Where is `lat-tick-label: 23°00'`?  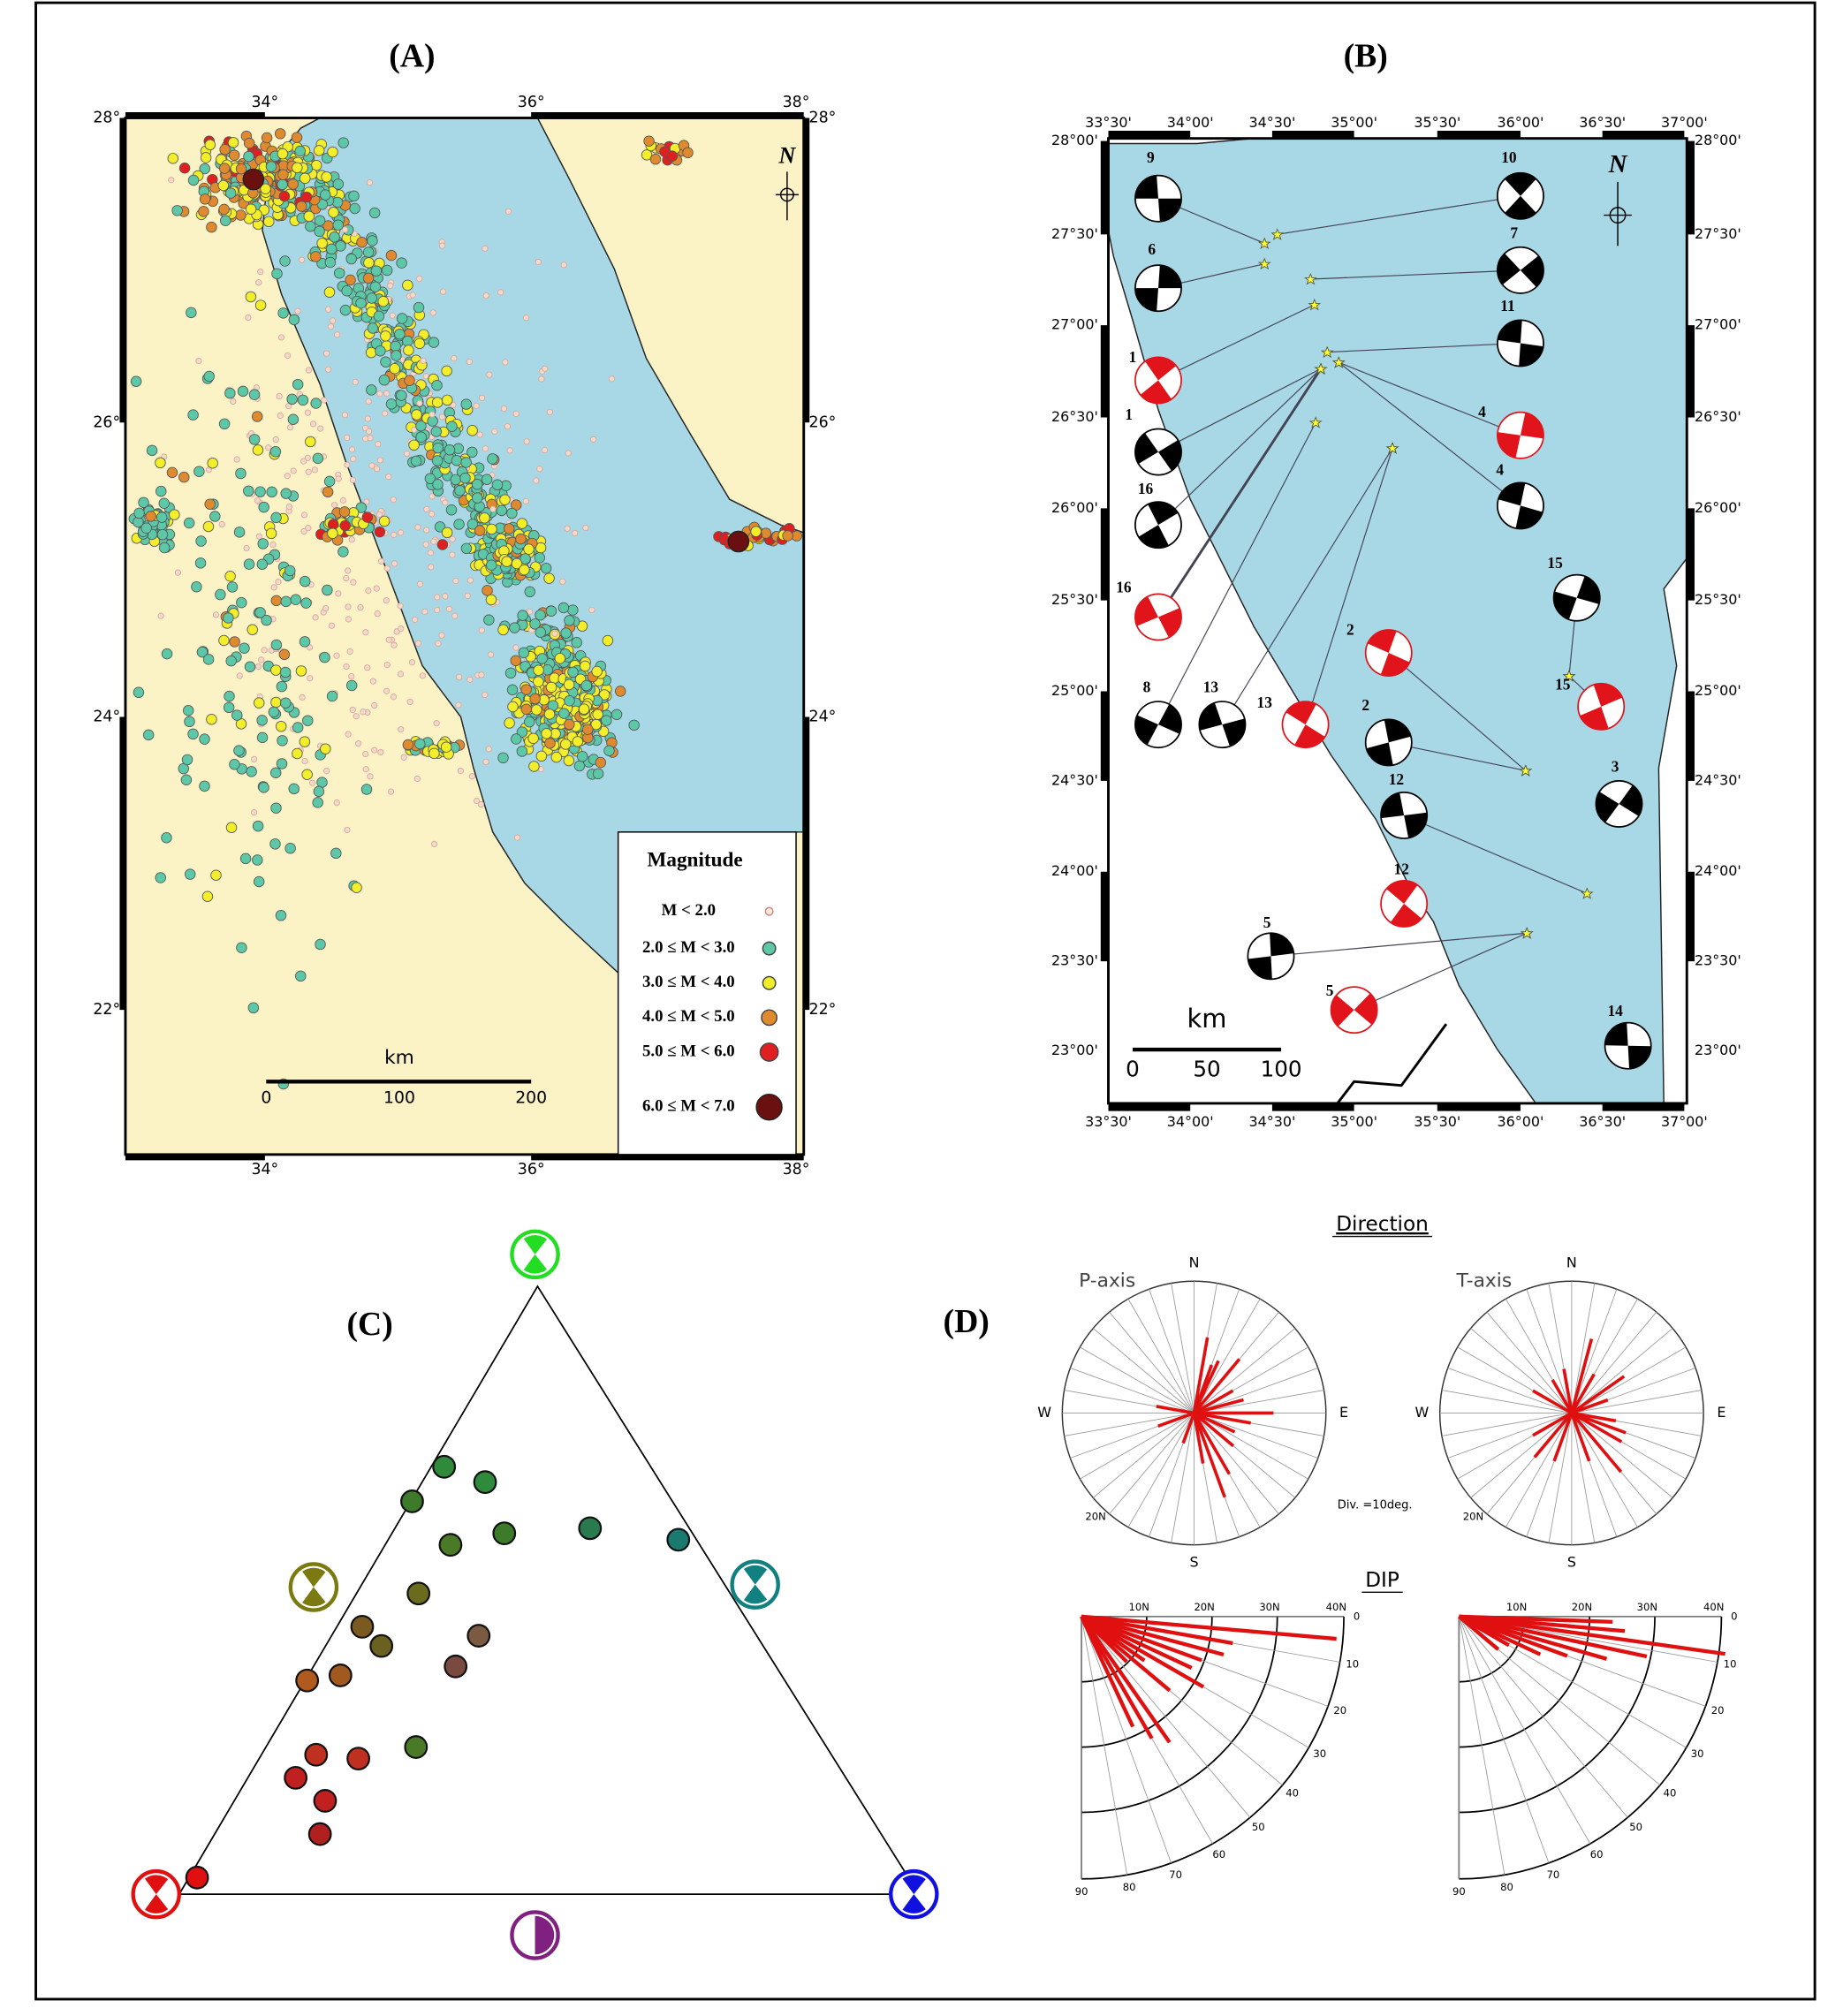
lat-tick-label: 23°00' is located at coordinates (1718, 1050).